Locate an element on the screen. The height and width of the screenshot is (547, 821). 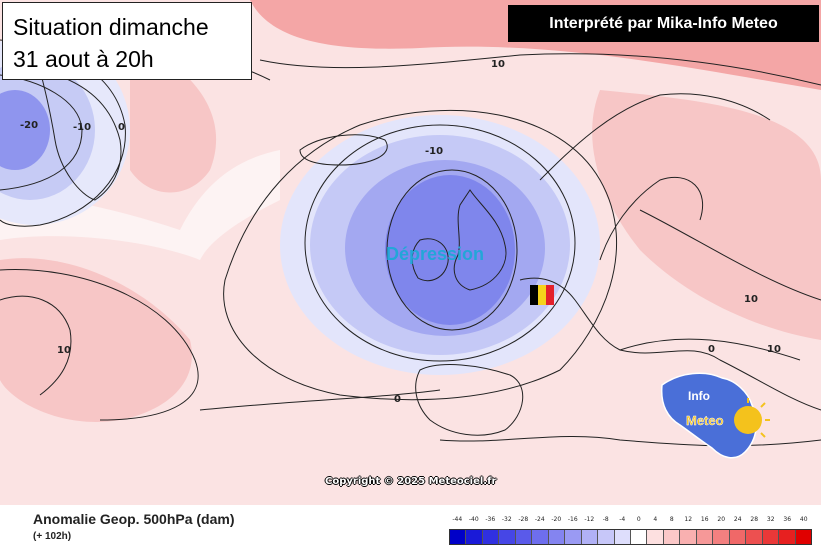
greenland-coast is located at coordinates (80, 135).